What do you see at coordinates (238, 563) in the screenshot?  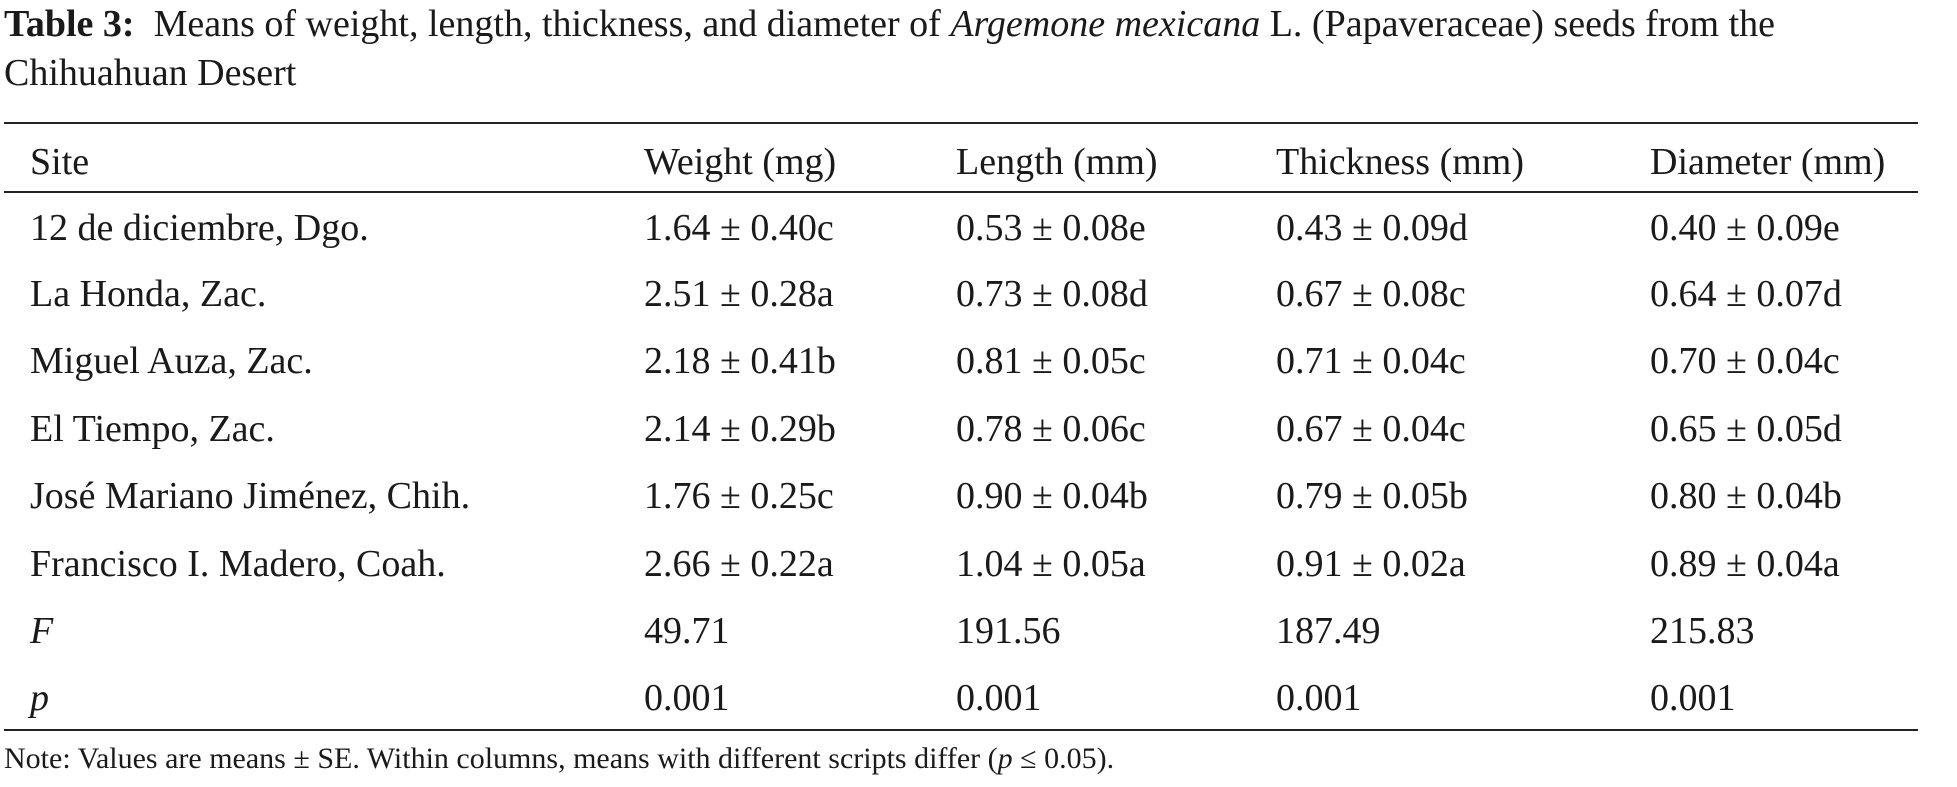 I see `cell-site: Francisco I. Madero, Coah.` at bounding box center [238, 563].